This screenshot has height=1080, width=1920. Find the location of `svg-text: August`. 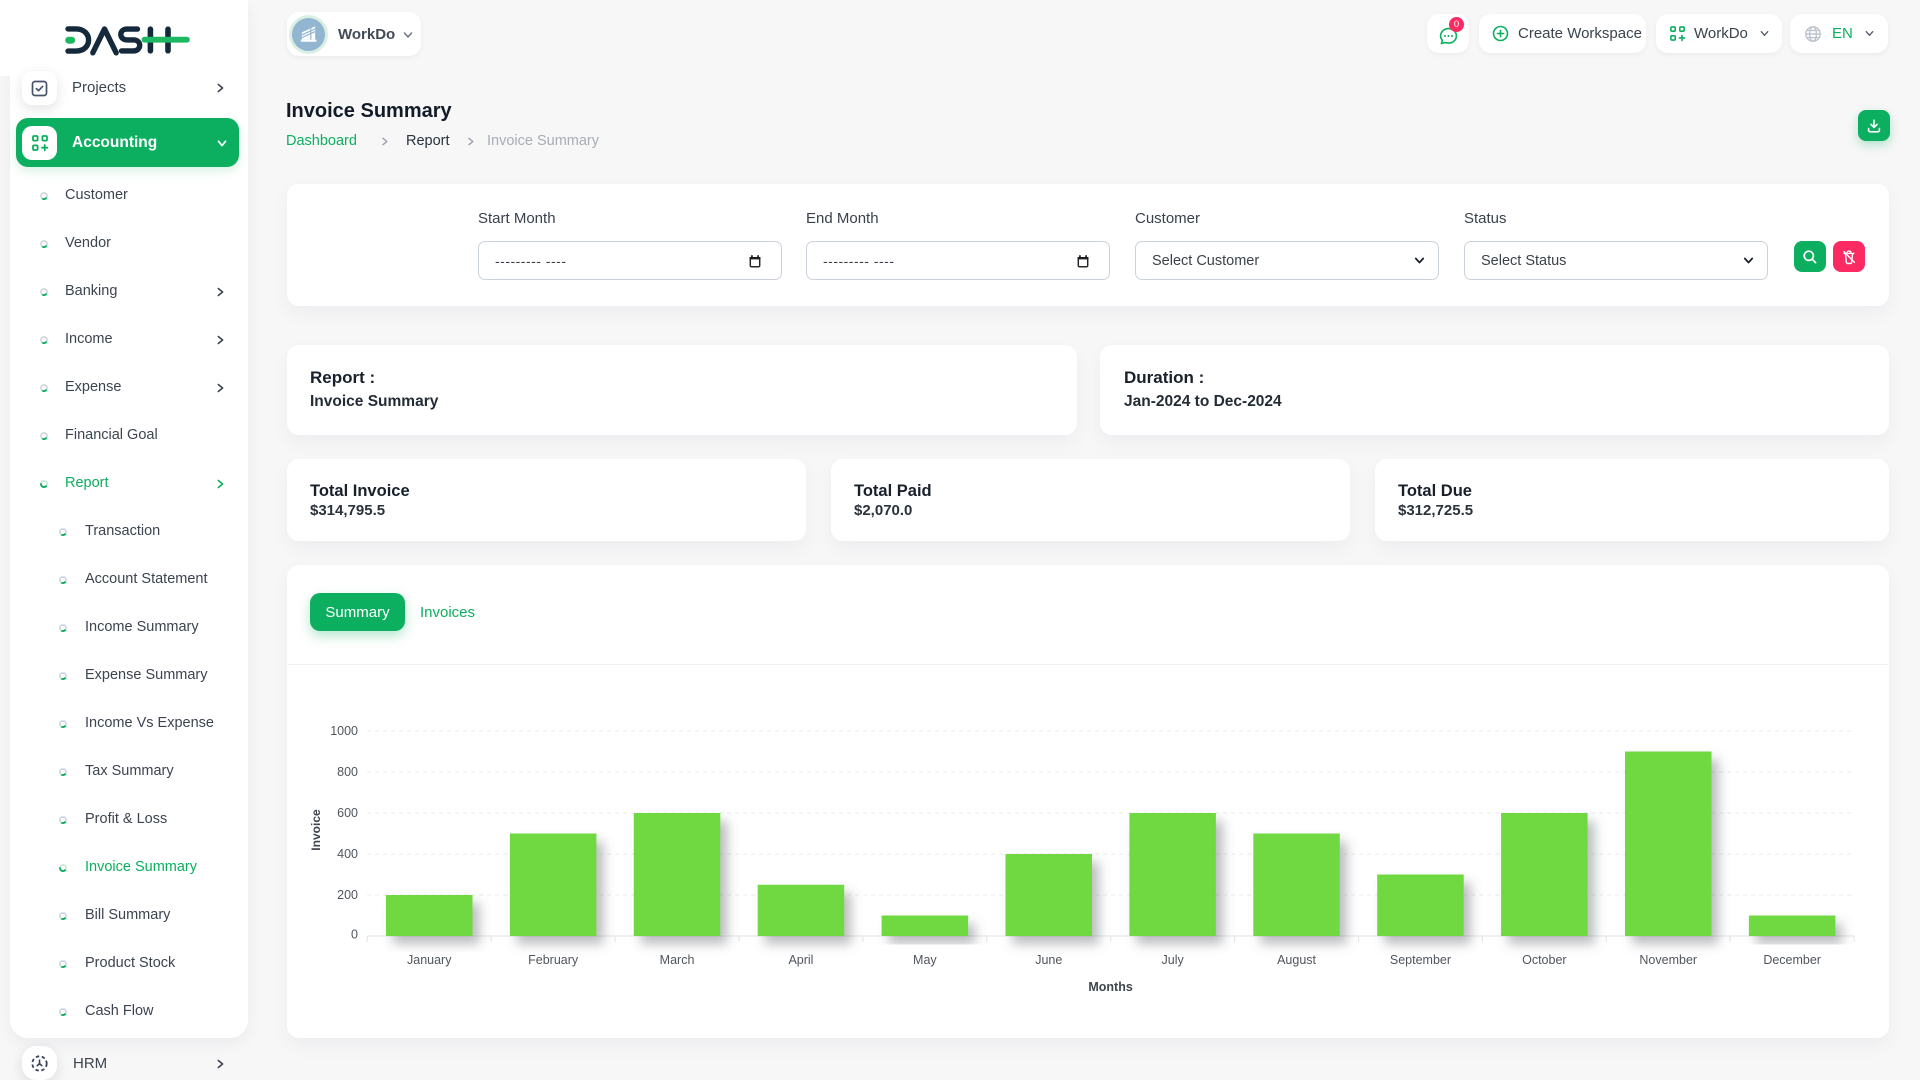

svg-text: August is located at coordinates (1296, 960).